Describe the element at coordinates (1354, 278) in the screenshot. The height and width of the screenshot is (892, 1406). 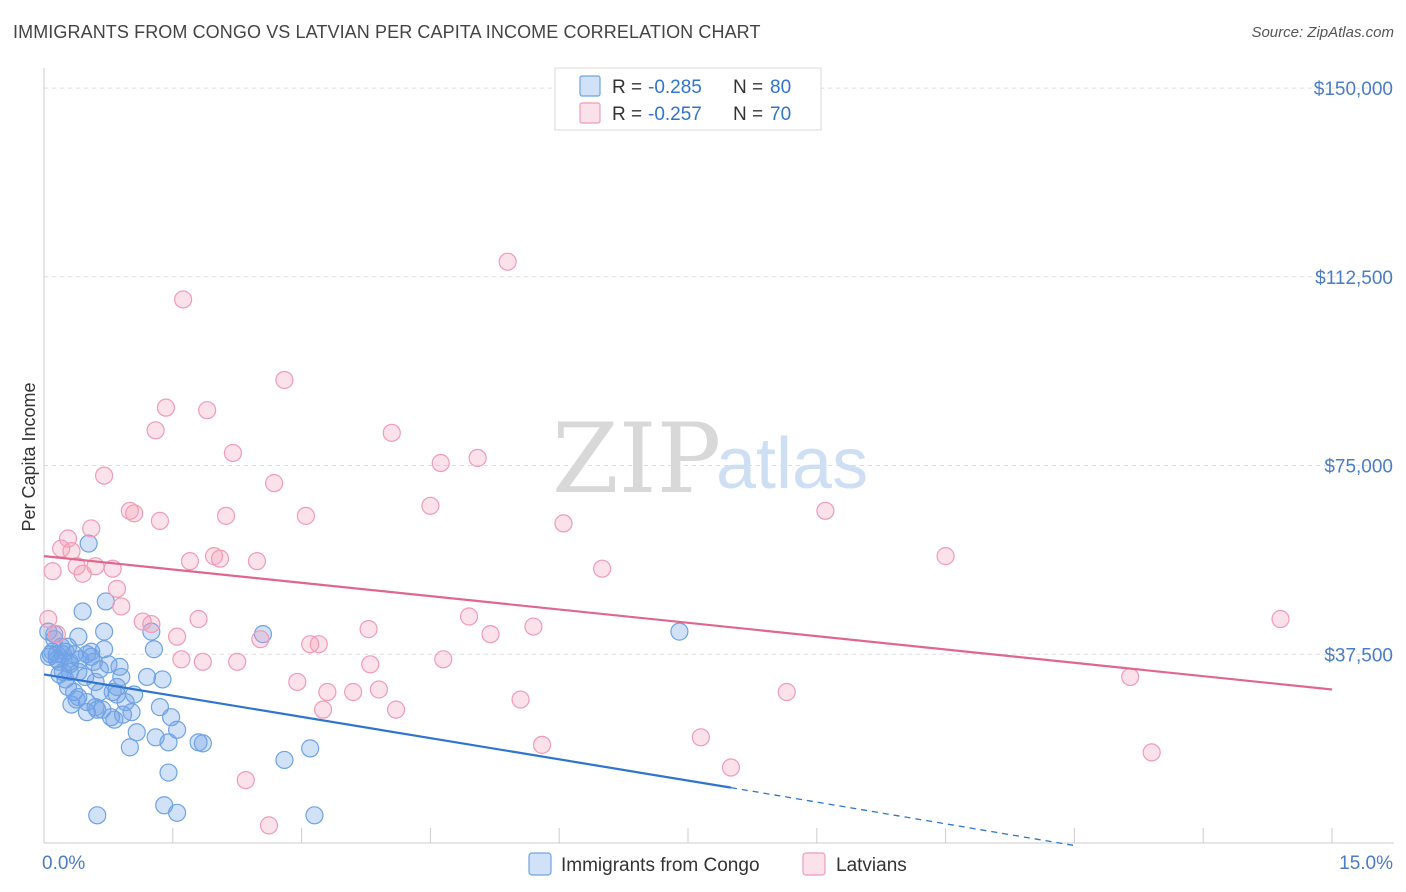
I see `y-tick-label-2: $112,500` at that location.